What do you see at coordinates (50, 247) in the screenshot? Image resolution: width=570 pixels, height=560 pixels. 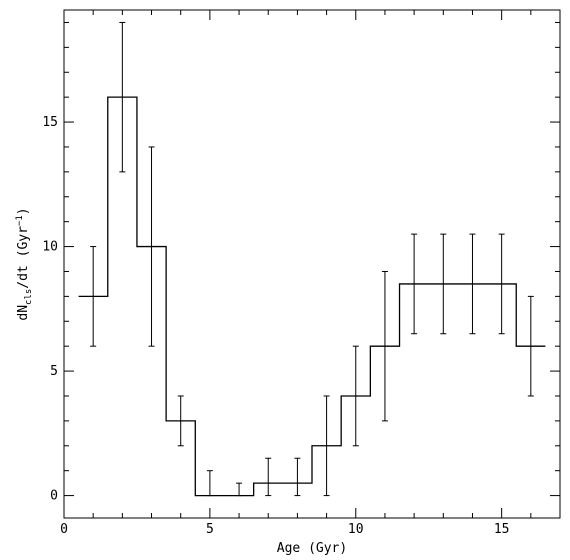 I see `y-tick-label: 10` at bounding box center [50, 247].